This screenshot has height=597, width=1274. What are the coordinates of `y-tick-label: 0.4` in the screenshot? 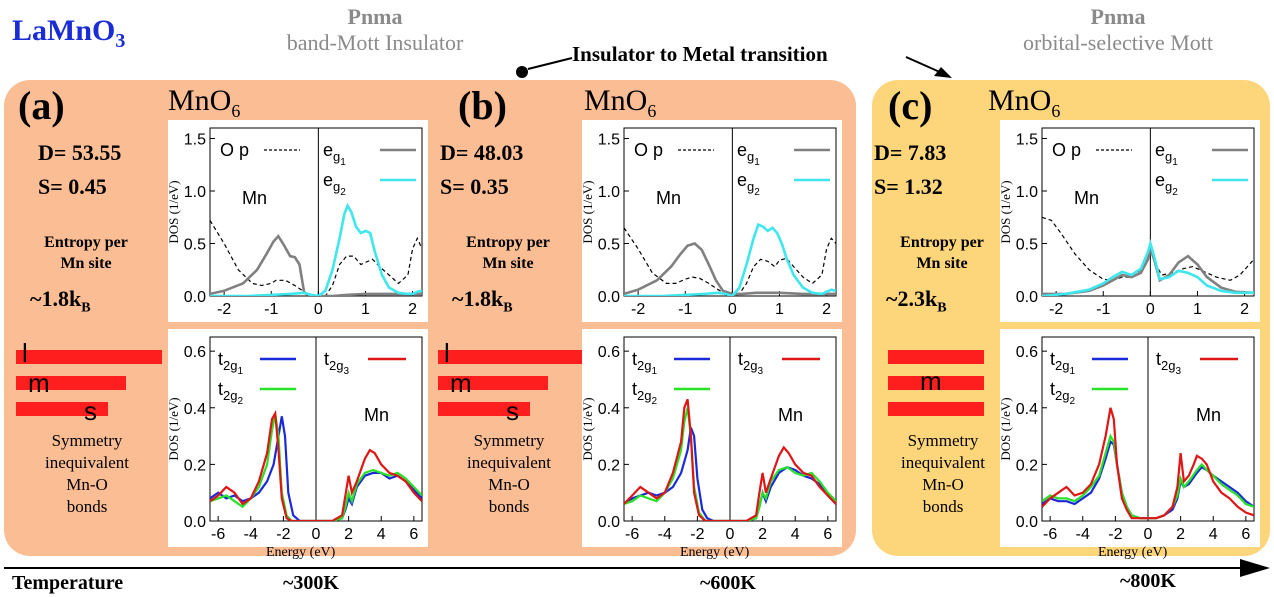 It's located at (1027, 409).